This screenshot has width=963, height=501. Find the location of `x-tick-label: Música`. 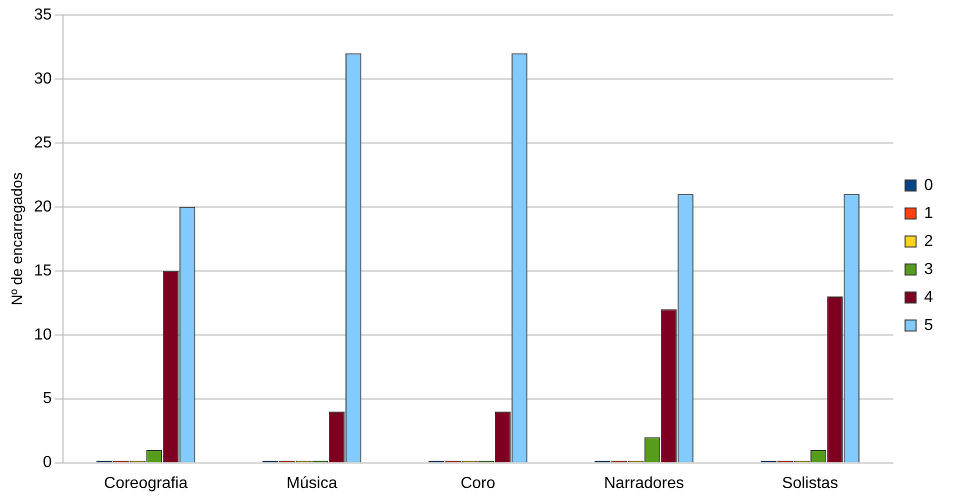

x-tick-label: Música is located at coordinates (312, 483).